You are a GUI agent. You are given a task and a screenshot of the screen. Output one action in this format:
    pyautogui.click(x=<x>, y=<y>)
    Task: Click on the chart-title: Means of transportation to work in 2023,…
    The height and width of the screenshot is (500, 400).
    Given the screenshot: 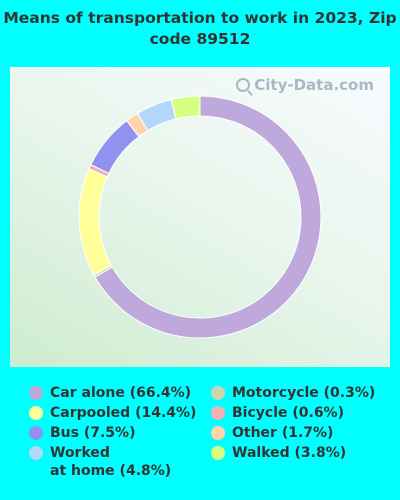 What is the action you would take?
    pyautogui.click(x=200, y=28)
    